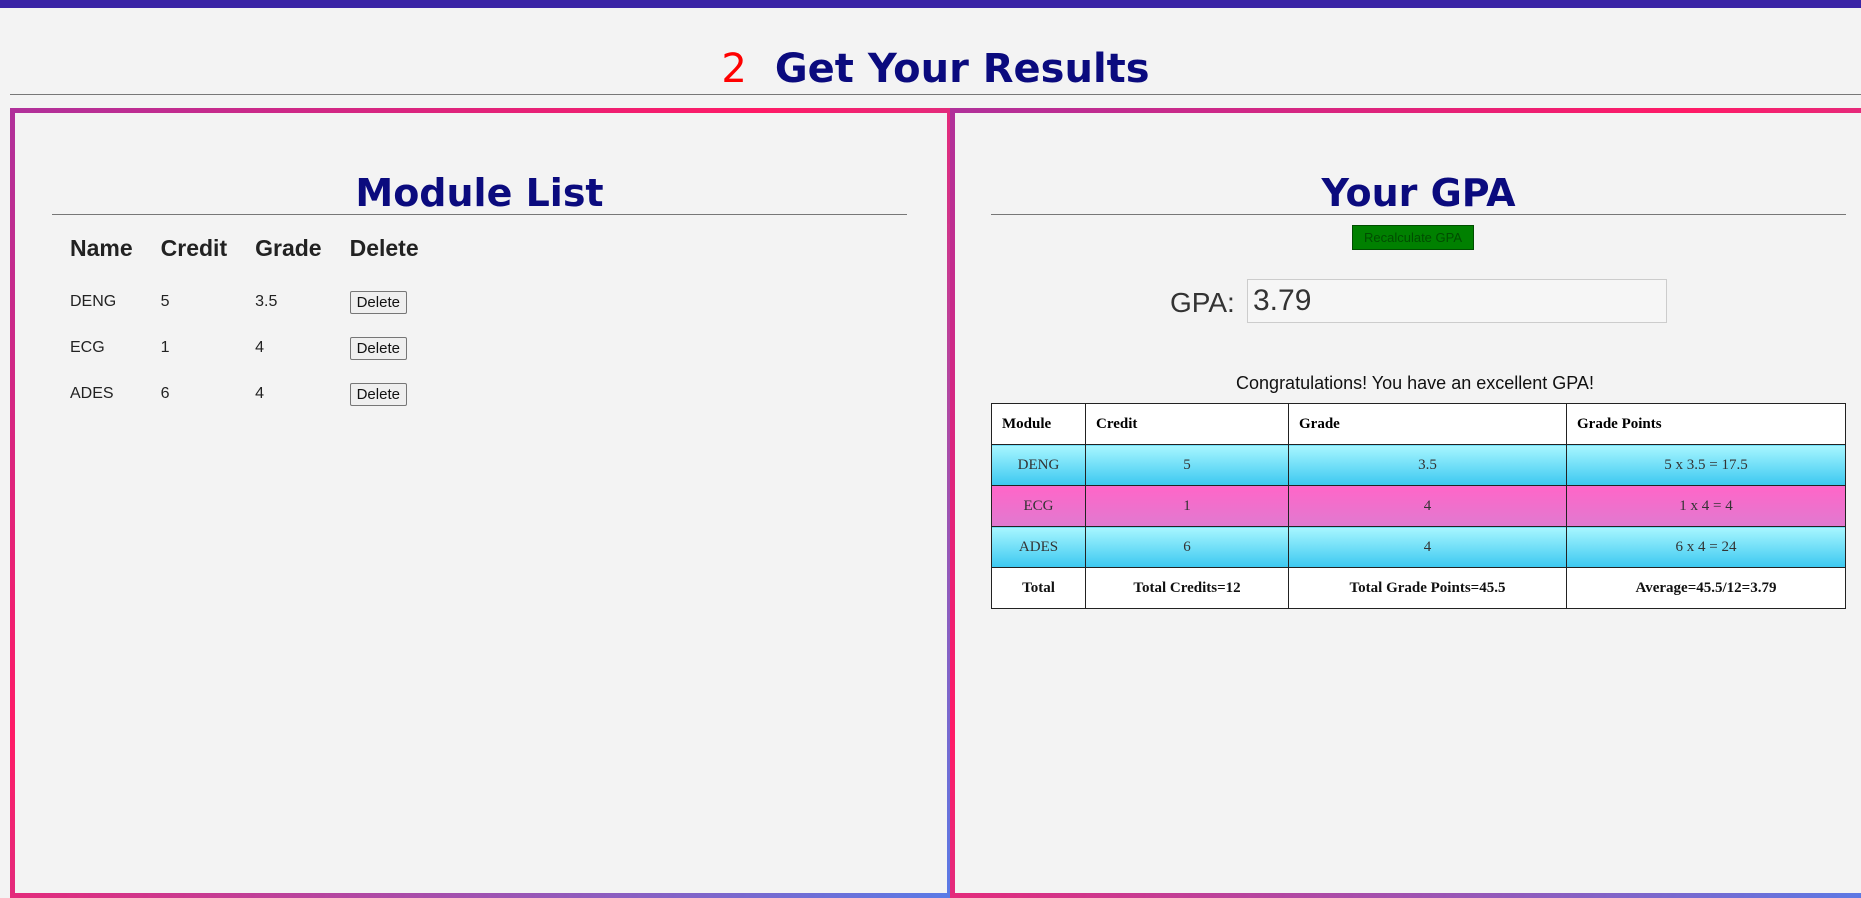 The image size is (1861, 898). What do you see at coordinates (1418, 193) in the screenshot?
I see `gpa-title: Your GPA` at bounding box center [1418, 193].